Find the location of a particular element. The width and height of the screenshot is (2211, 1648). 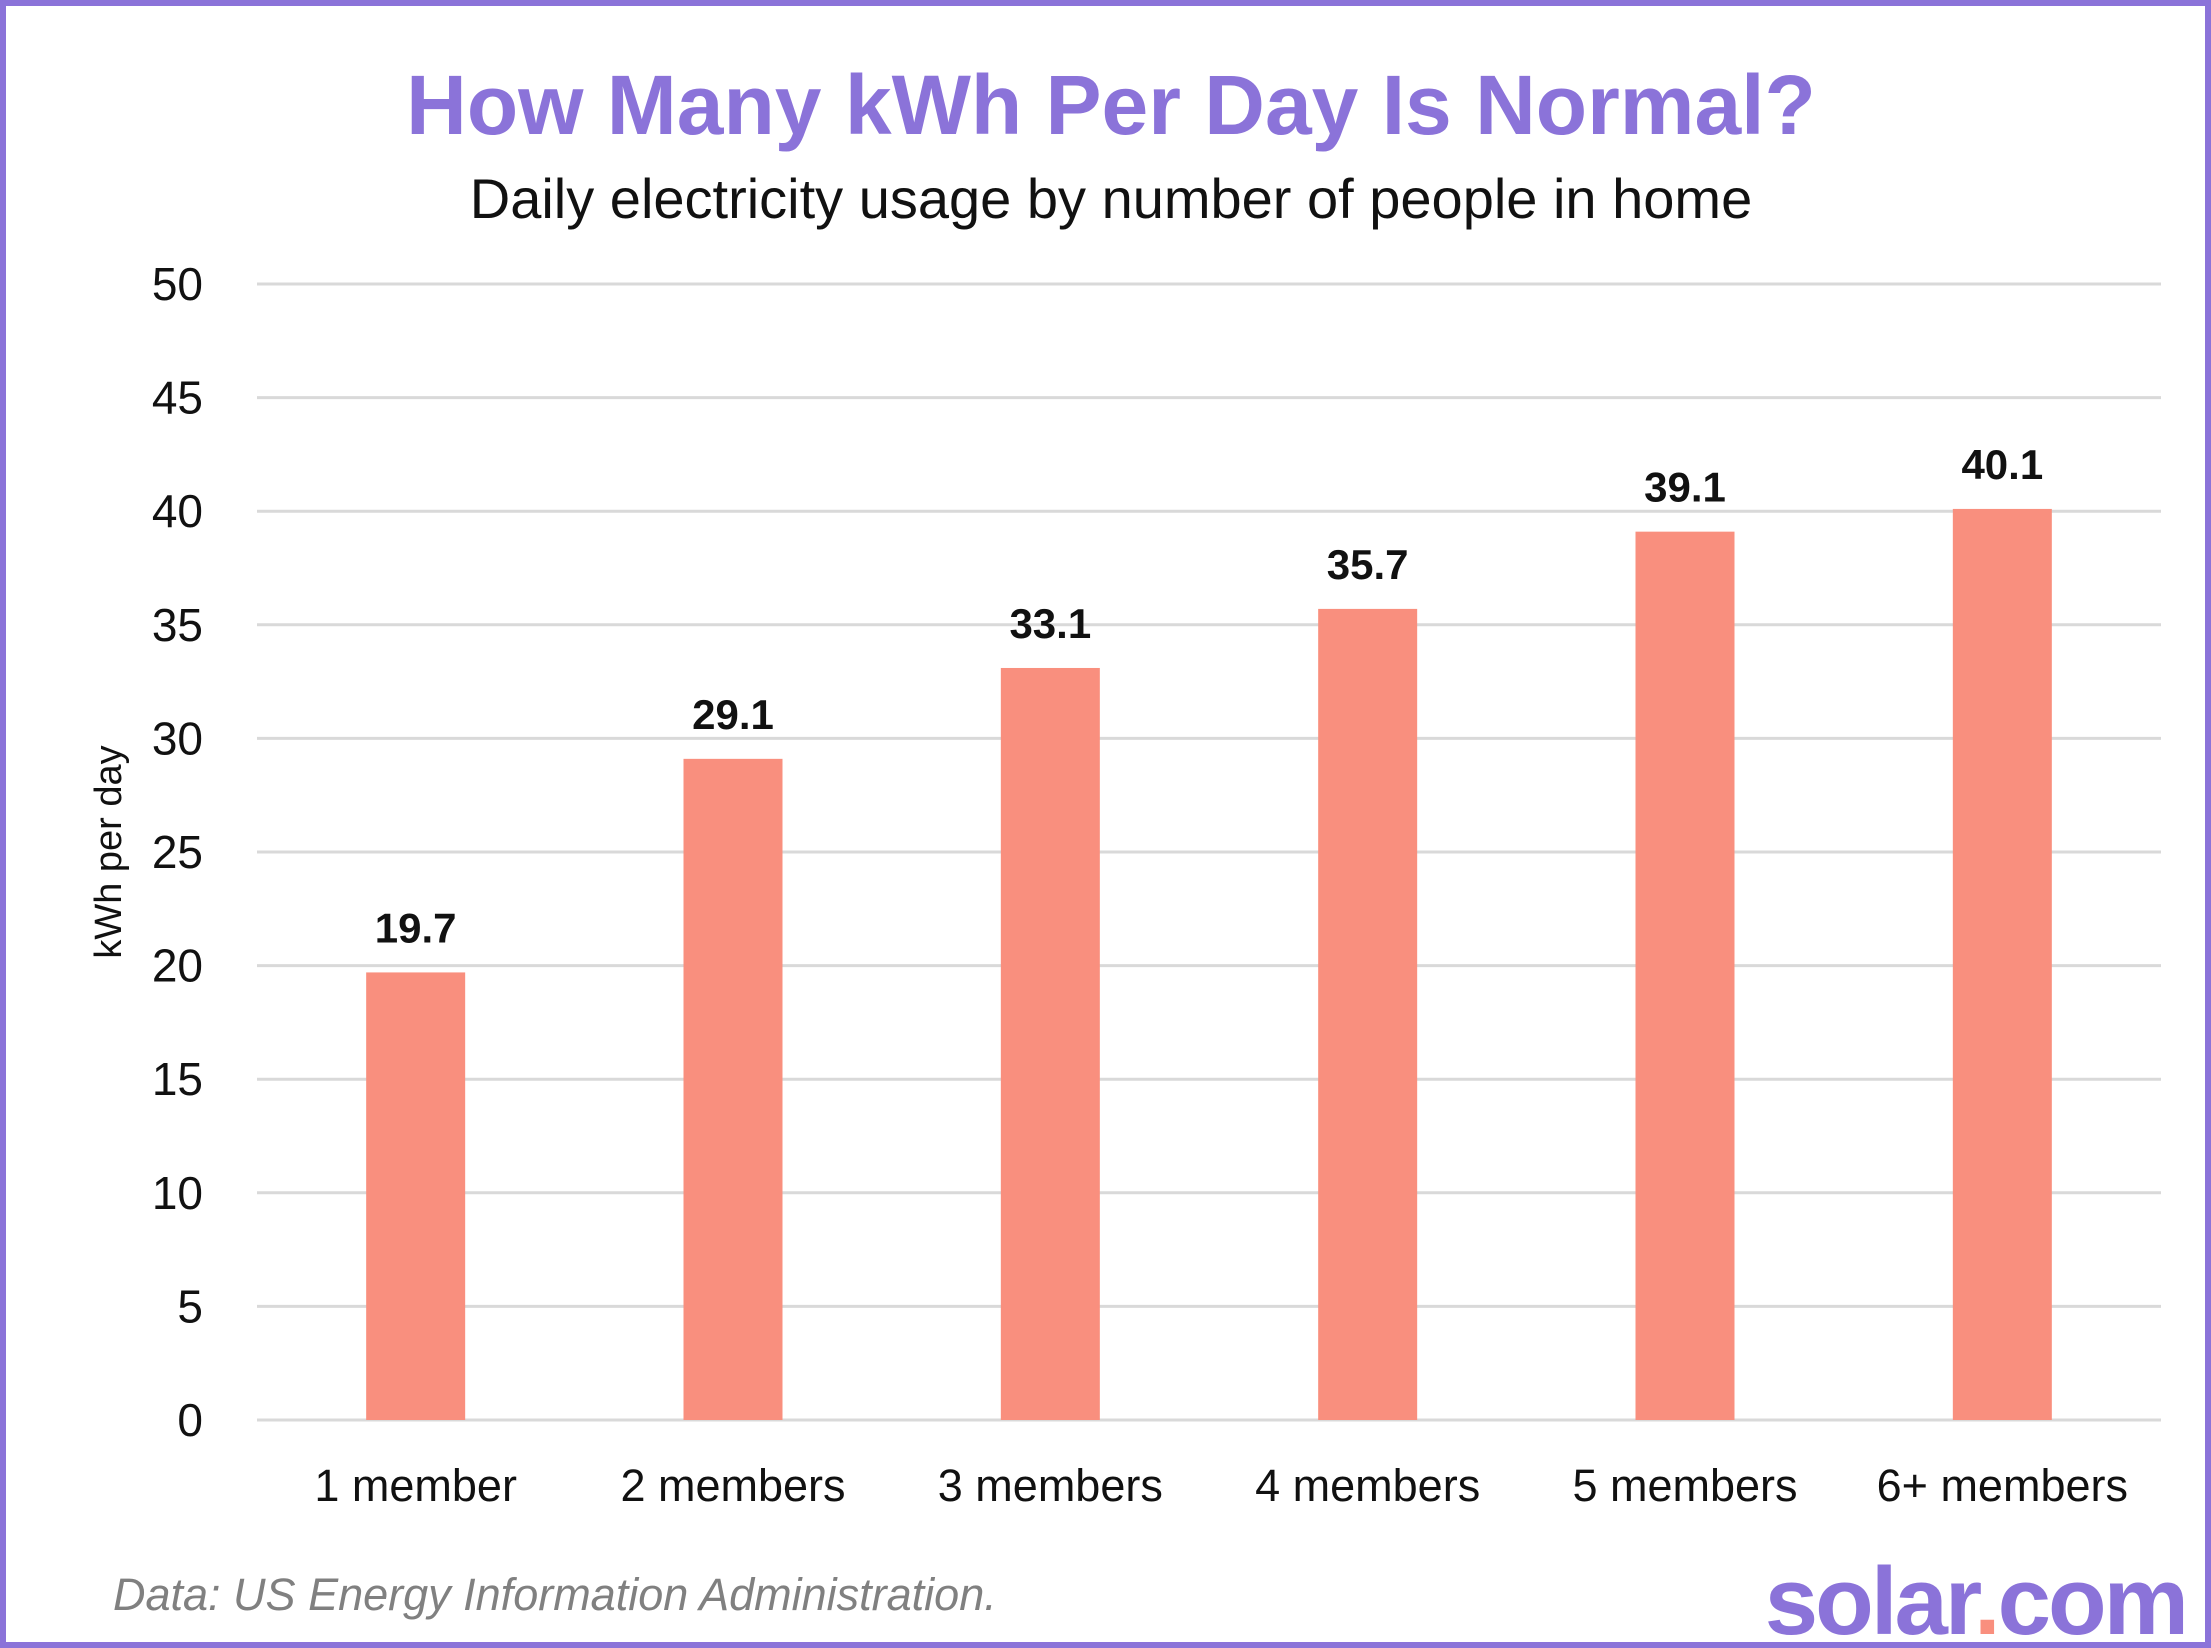

x-tick-label: 3 members is located at coordinates (1050, 1485).